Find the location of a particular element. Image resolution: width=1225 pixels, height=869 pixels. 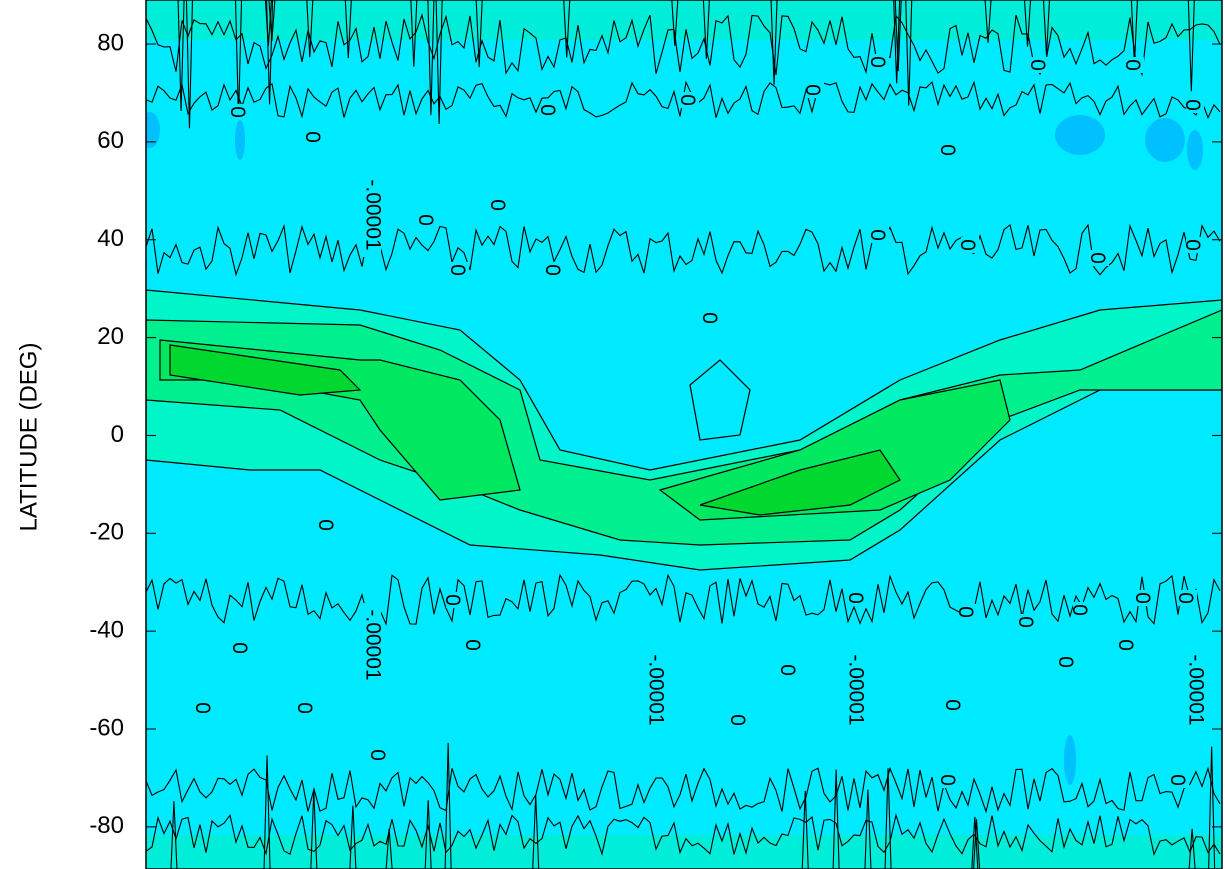

y-tick-label: 60 is located at coordinates (110, 140).